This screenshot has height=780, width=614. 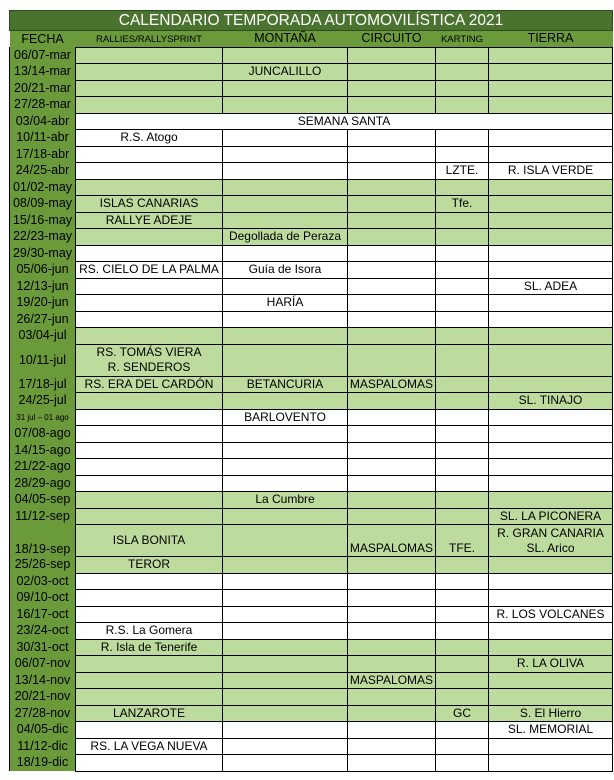 I want to click on table-row: 11/12-sep SL. LA PICONERA, so click(x=311, y=516).